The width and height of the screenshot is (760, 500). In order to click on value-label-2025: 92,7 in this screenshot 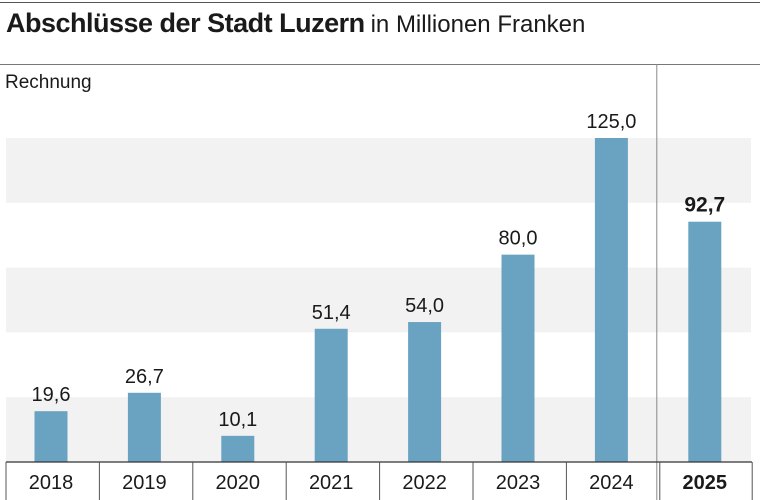, I will do `click(704, 205)`.